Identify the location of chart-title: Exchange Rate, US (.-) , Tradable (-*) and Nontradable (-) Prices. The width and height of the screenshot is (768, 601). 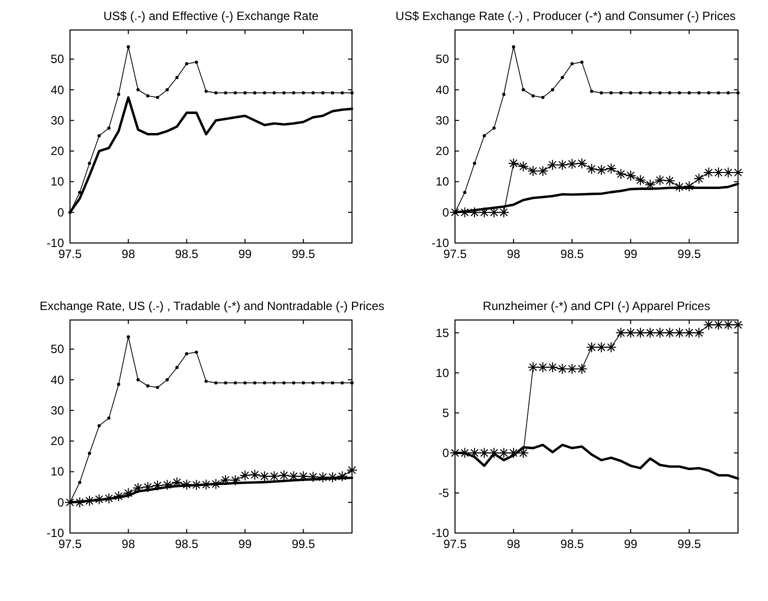
(212, 306).